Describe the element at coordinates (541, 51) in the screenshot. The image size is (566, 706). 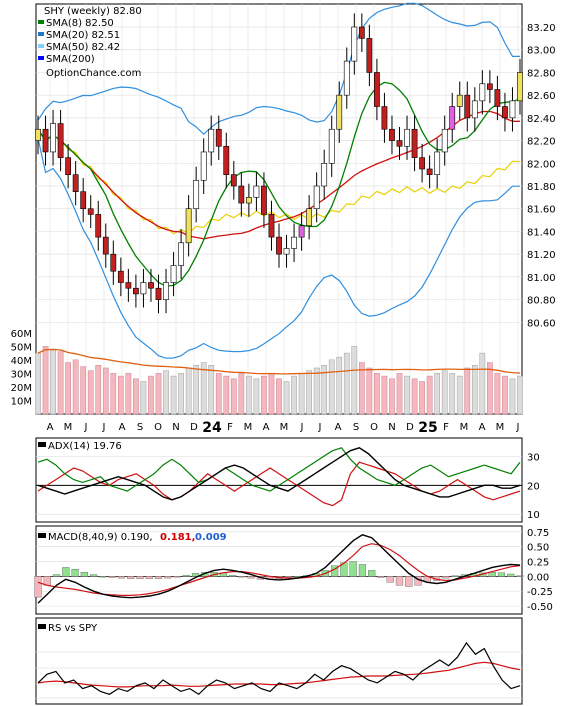
I see `price-tick-label: 83.00` at that location.